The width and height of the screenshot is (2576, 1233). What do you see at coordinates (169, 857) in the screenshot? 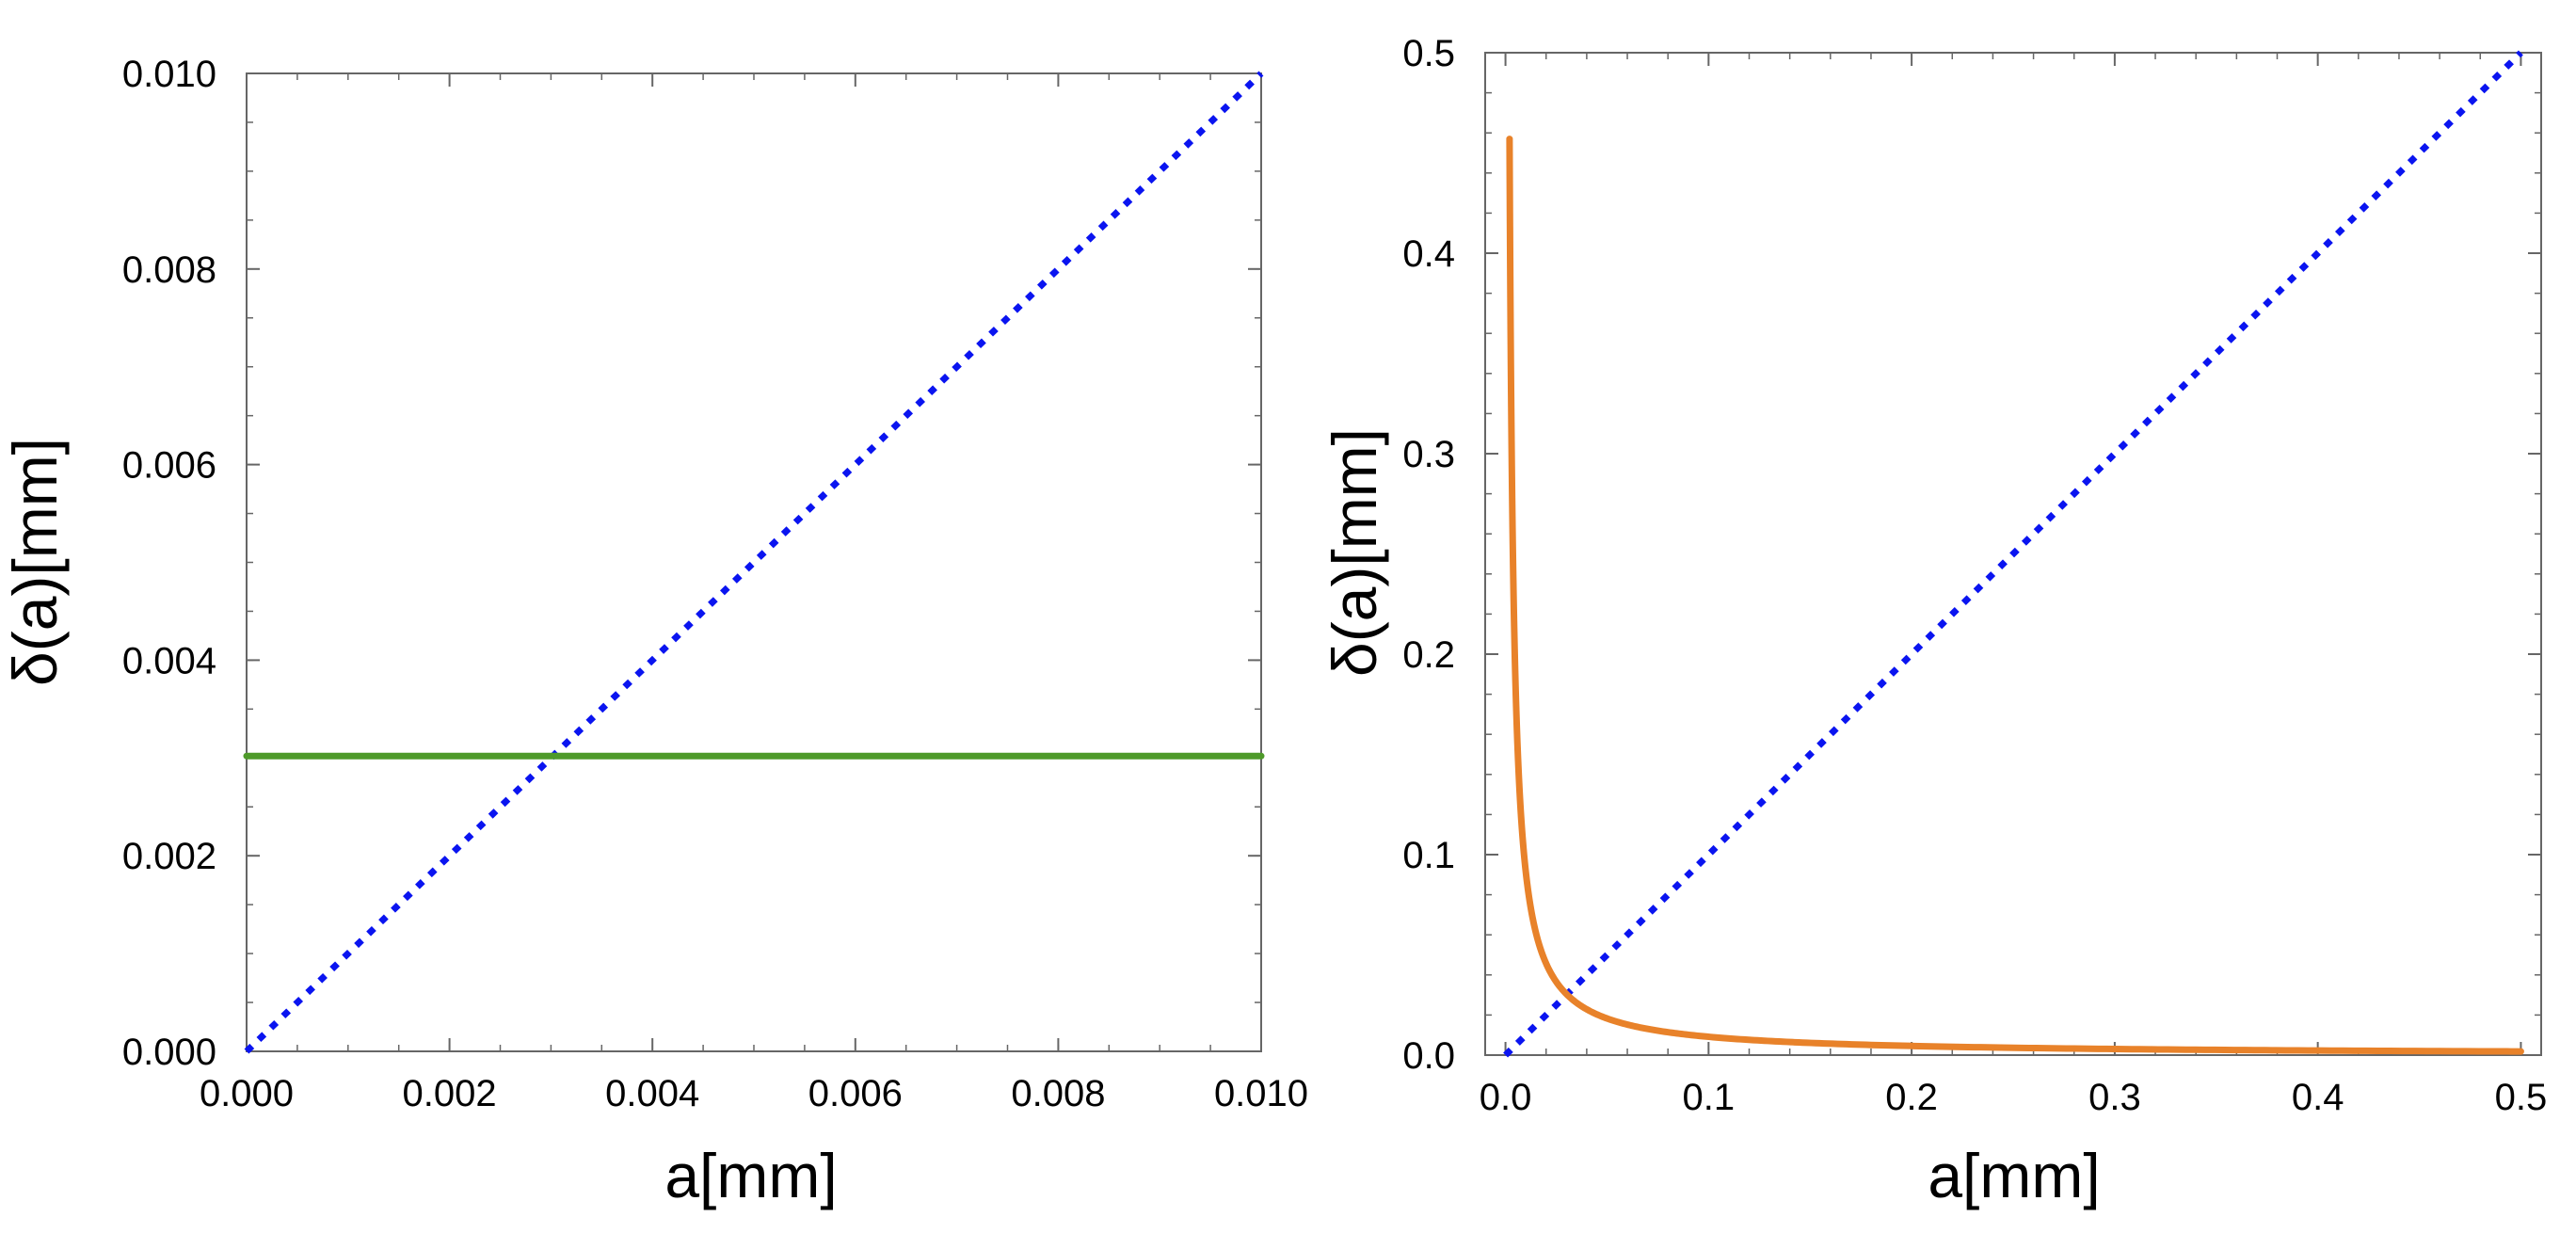
I see `y-tick-label: 0.002` at bounding box center [169, 857].